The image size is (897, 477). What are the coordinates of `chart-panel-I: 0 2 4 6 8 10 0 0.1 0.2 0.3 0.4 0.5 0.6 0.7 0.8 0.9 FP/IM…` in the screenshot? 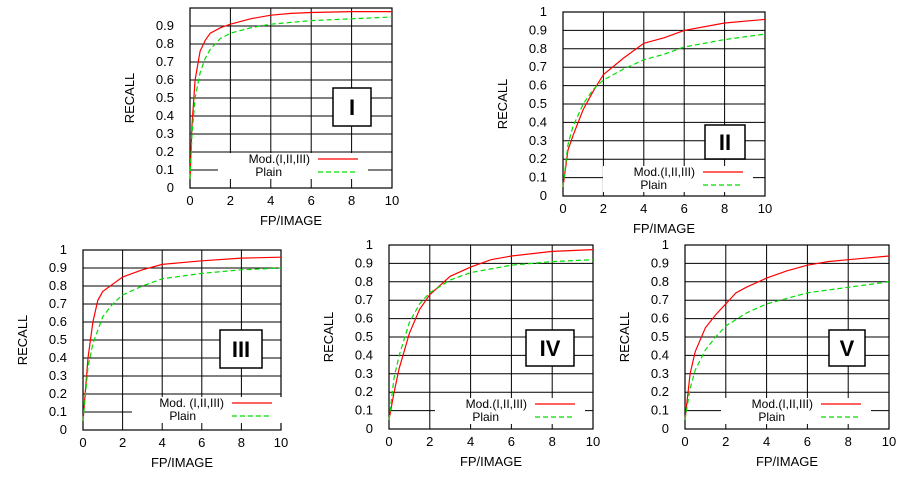 It's located at (260, 117).